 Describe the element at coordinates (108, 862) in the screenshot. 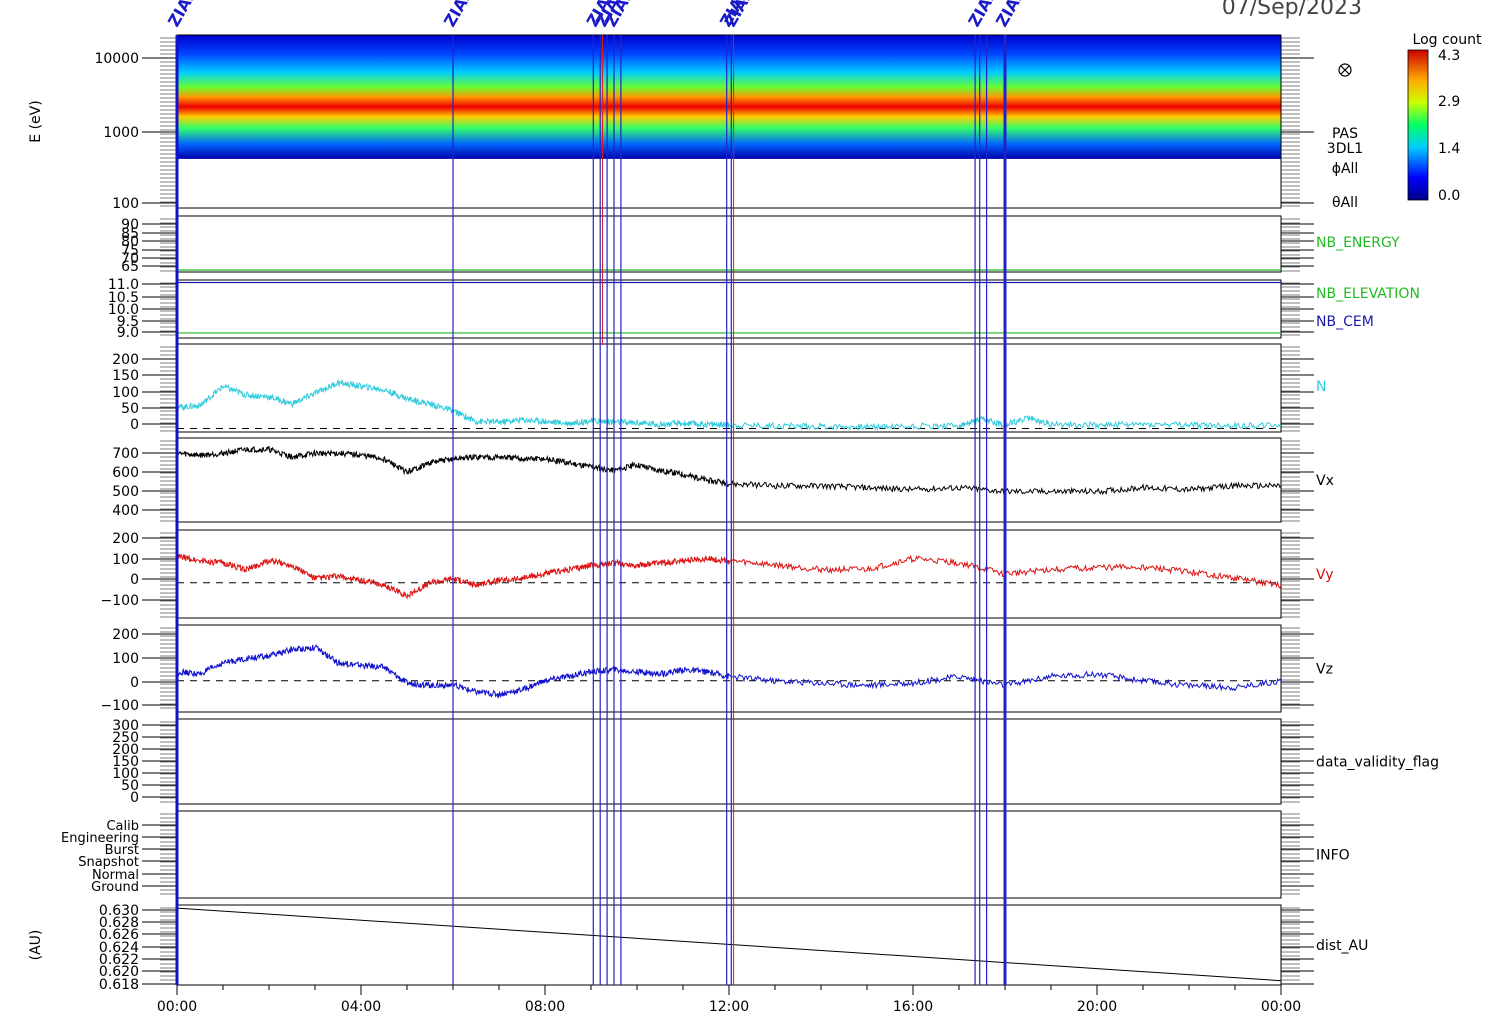

I see `y-tick-label: Snapshot` at that location.